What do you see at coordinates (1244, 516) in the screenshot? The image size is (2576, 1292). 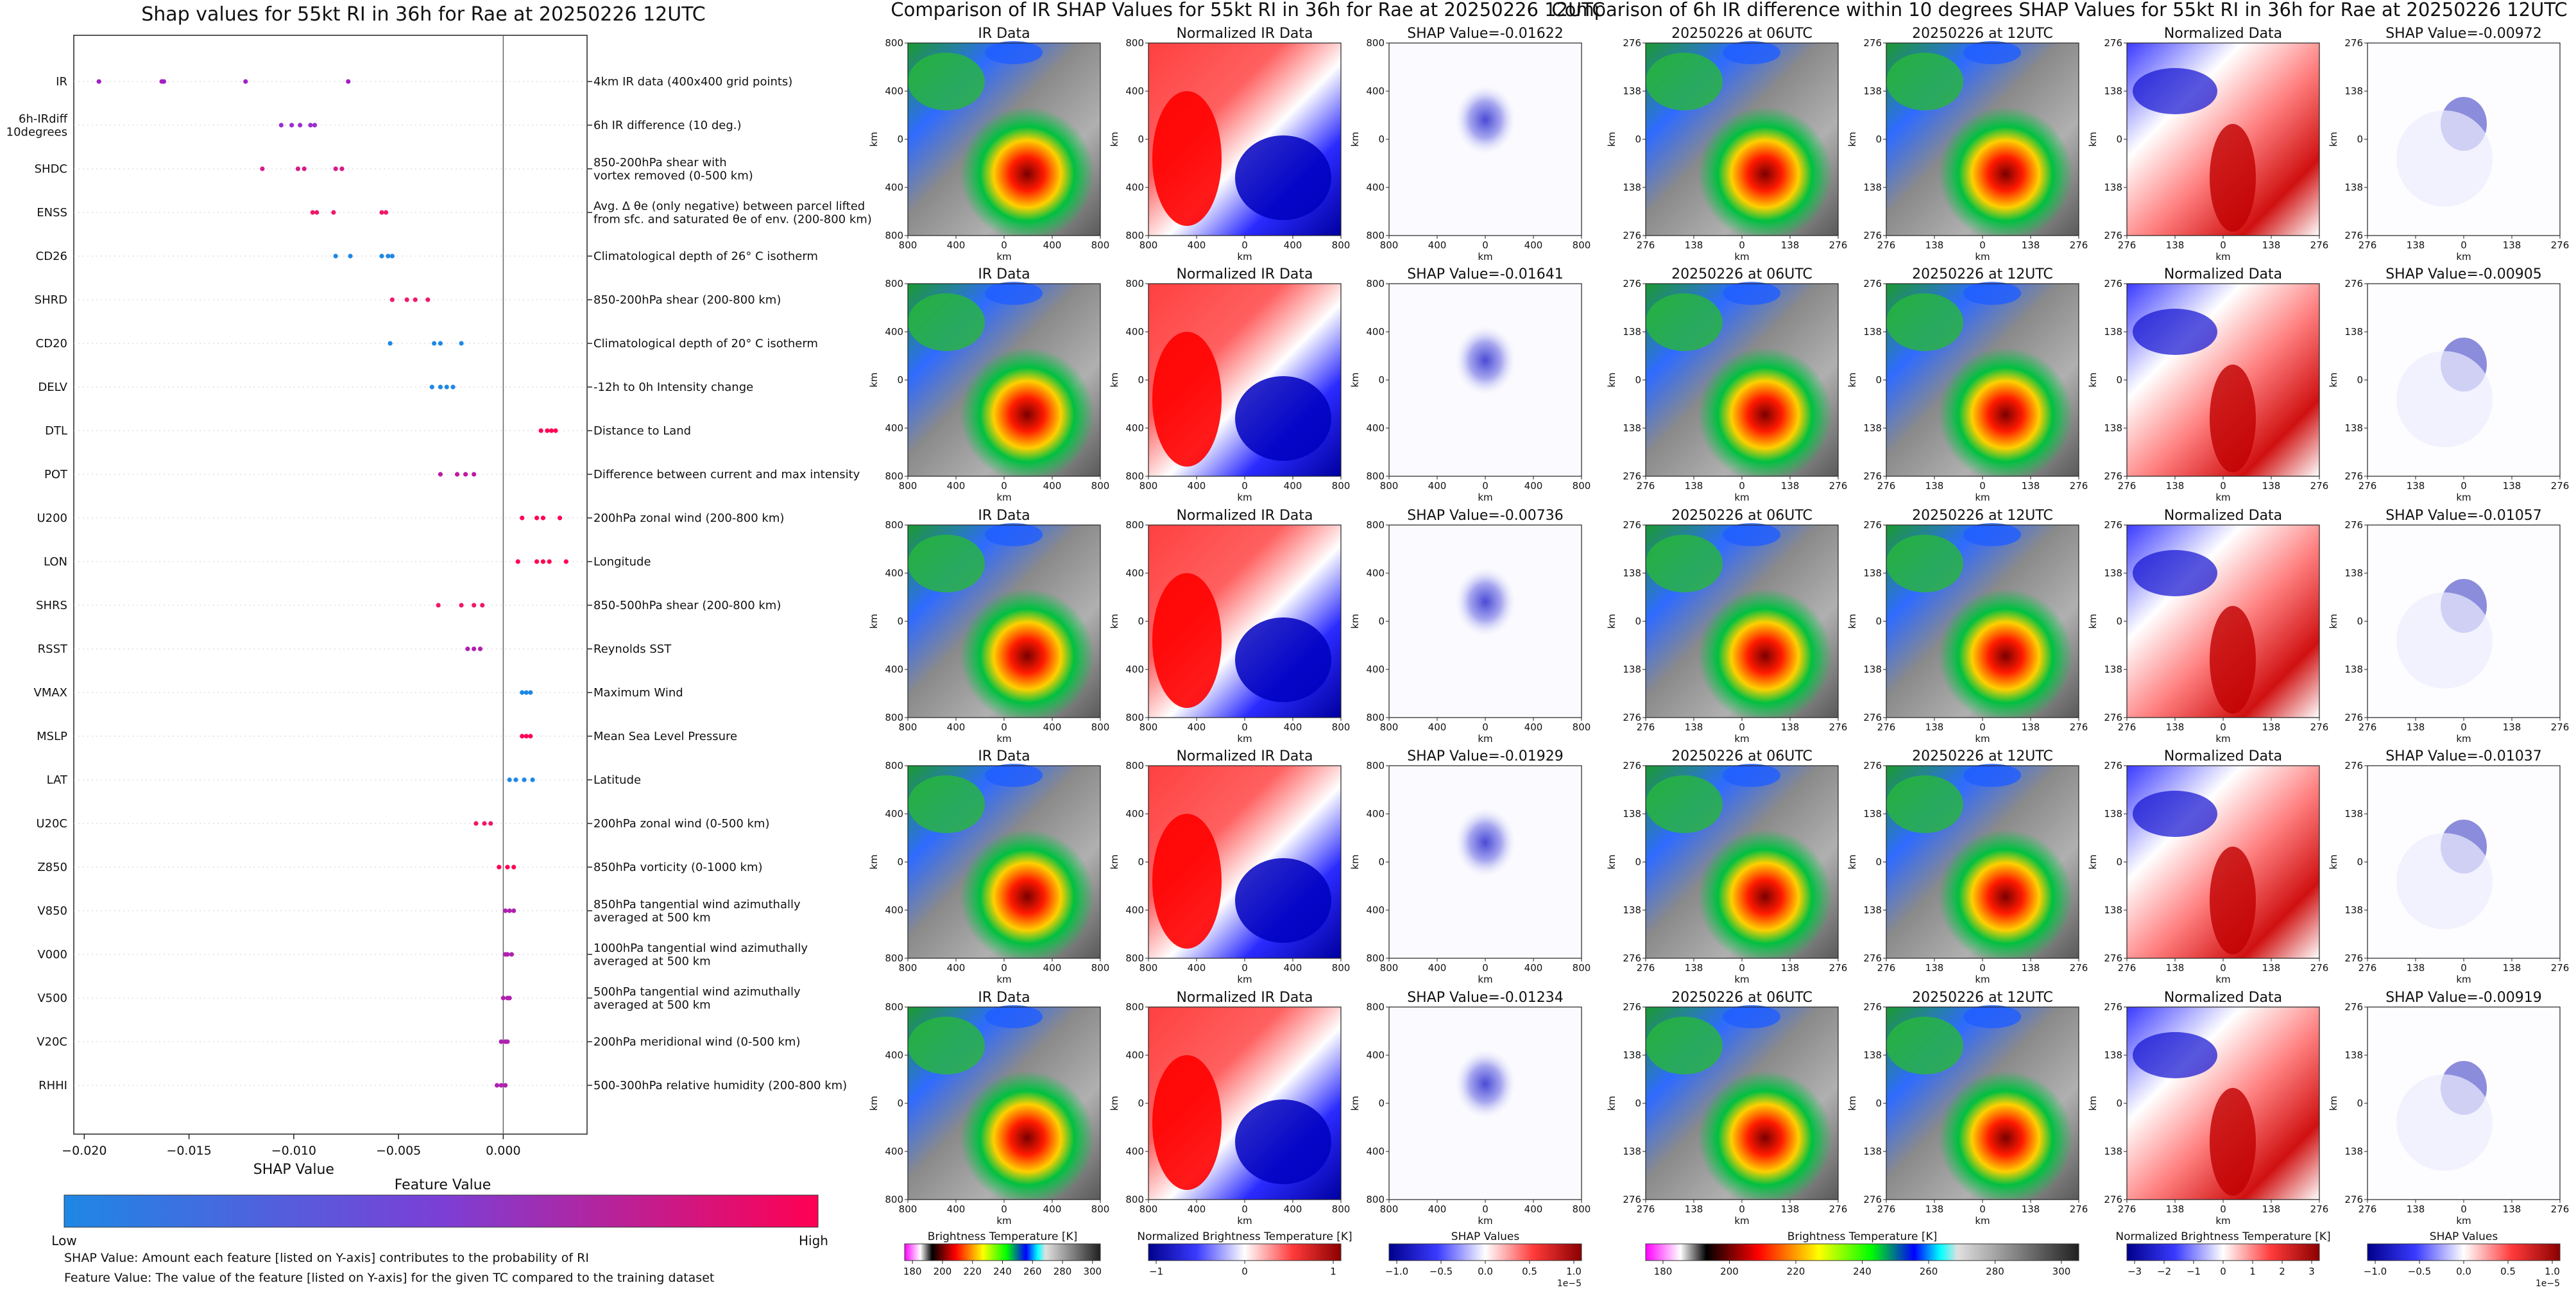 I see `panel-title: Normalized IR Data` at bounding box center [1244, 516].